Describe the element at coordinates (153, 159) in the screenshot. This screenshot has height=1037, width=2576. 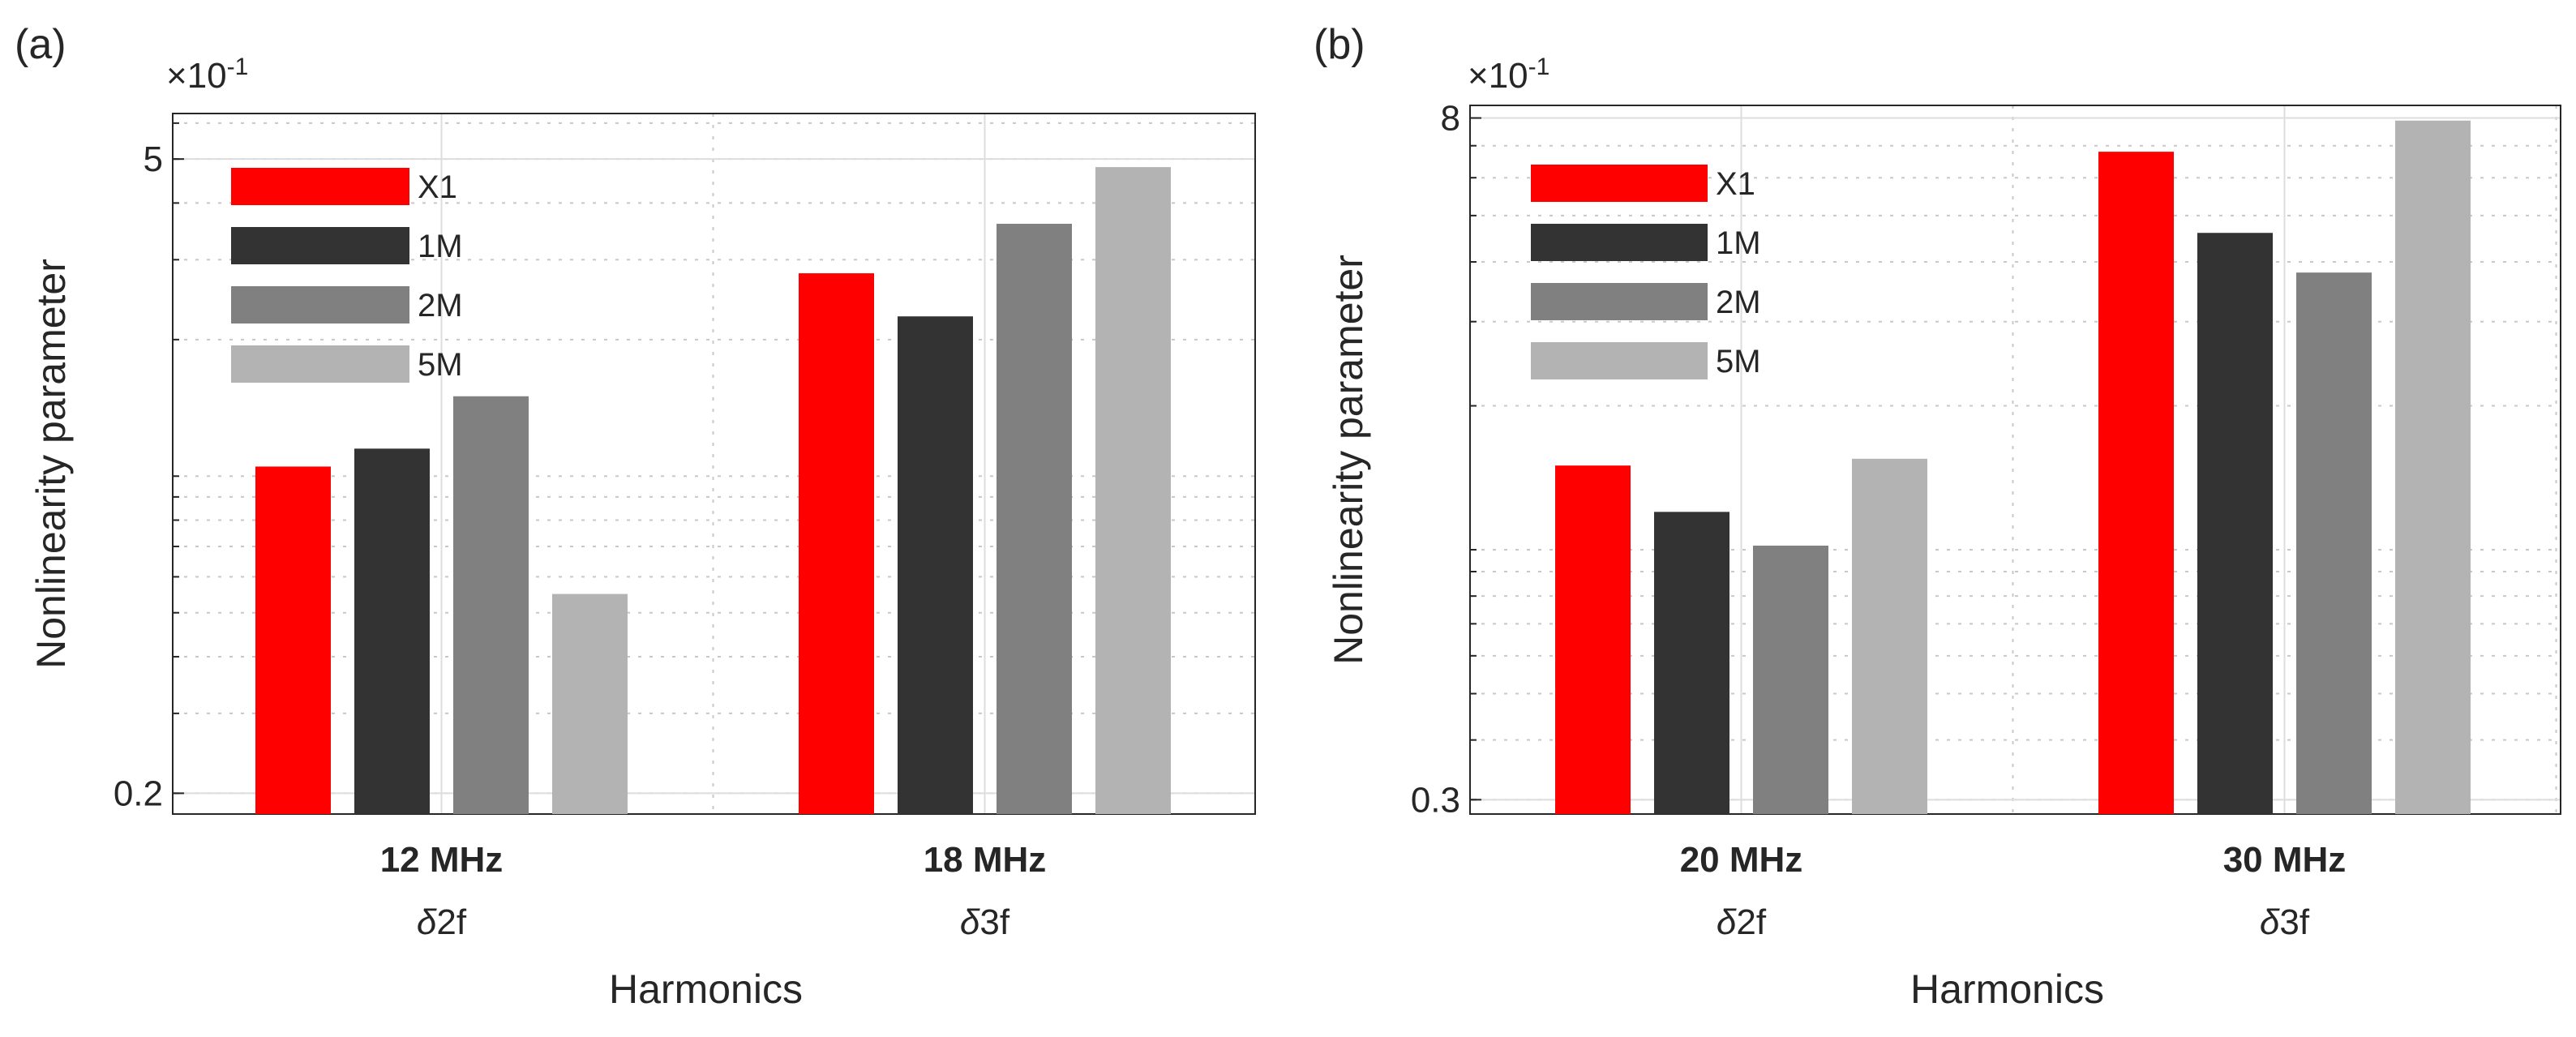
I see `y-tick-label: 5` at that location.